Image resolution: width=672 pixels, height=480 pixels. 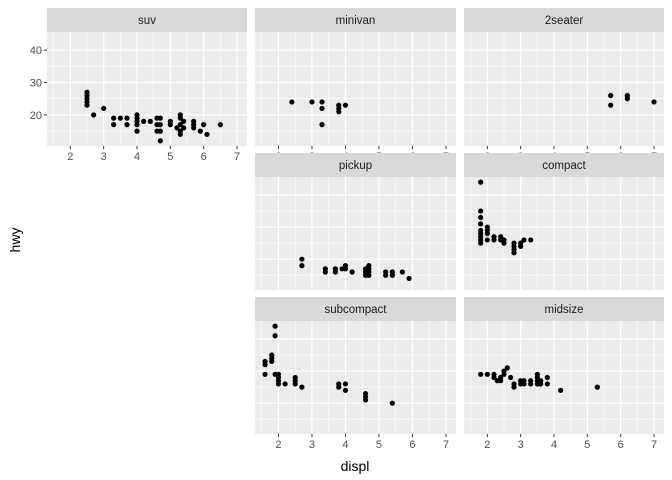 What do you see at coordinates (36, 51) in the screenshot?
I see `y-tick-label: 40` at bounding box center [36, 51].